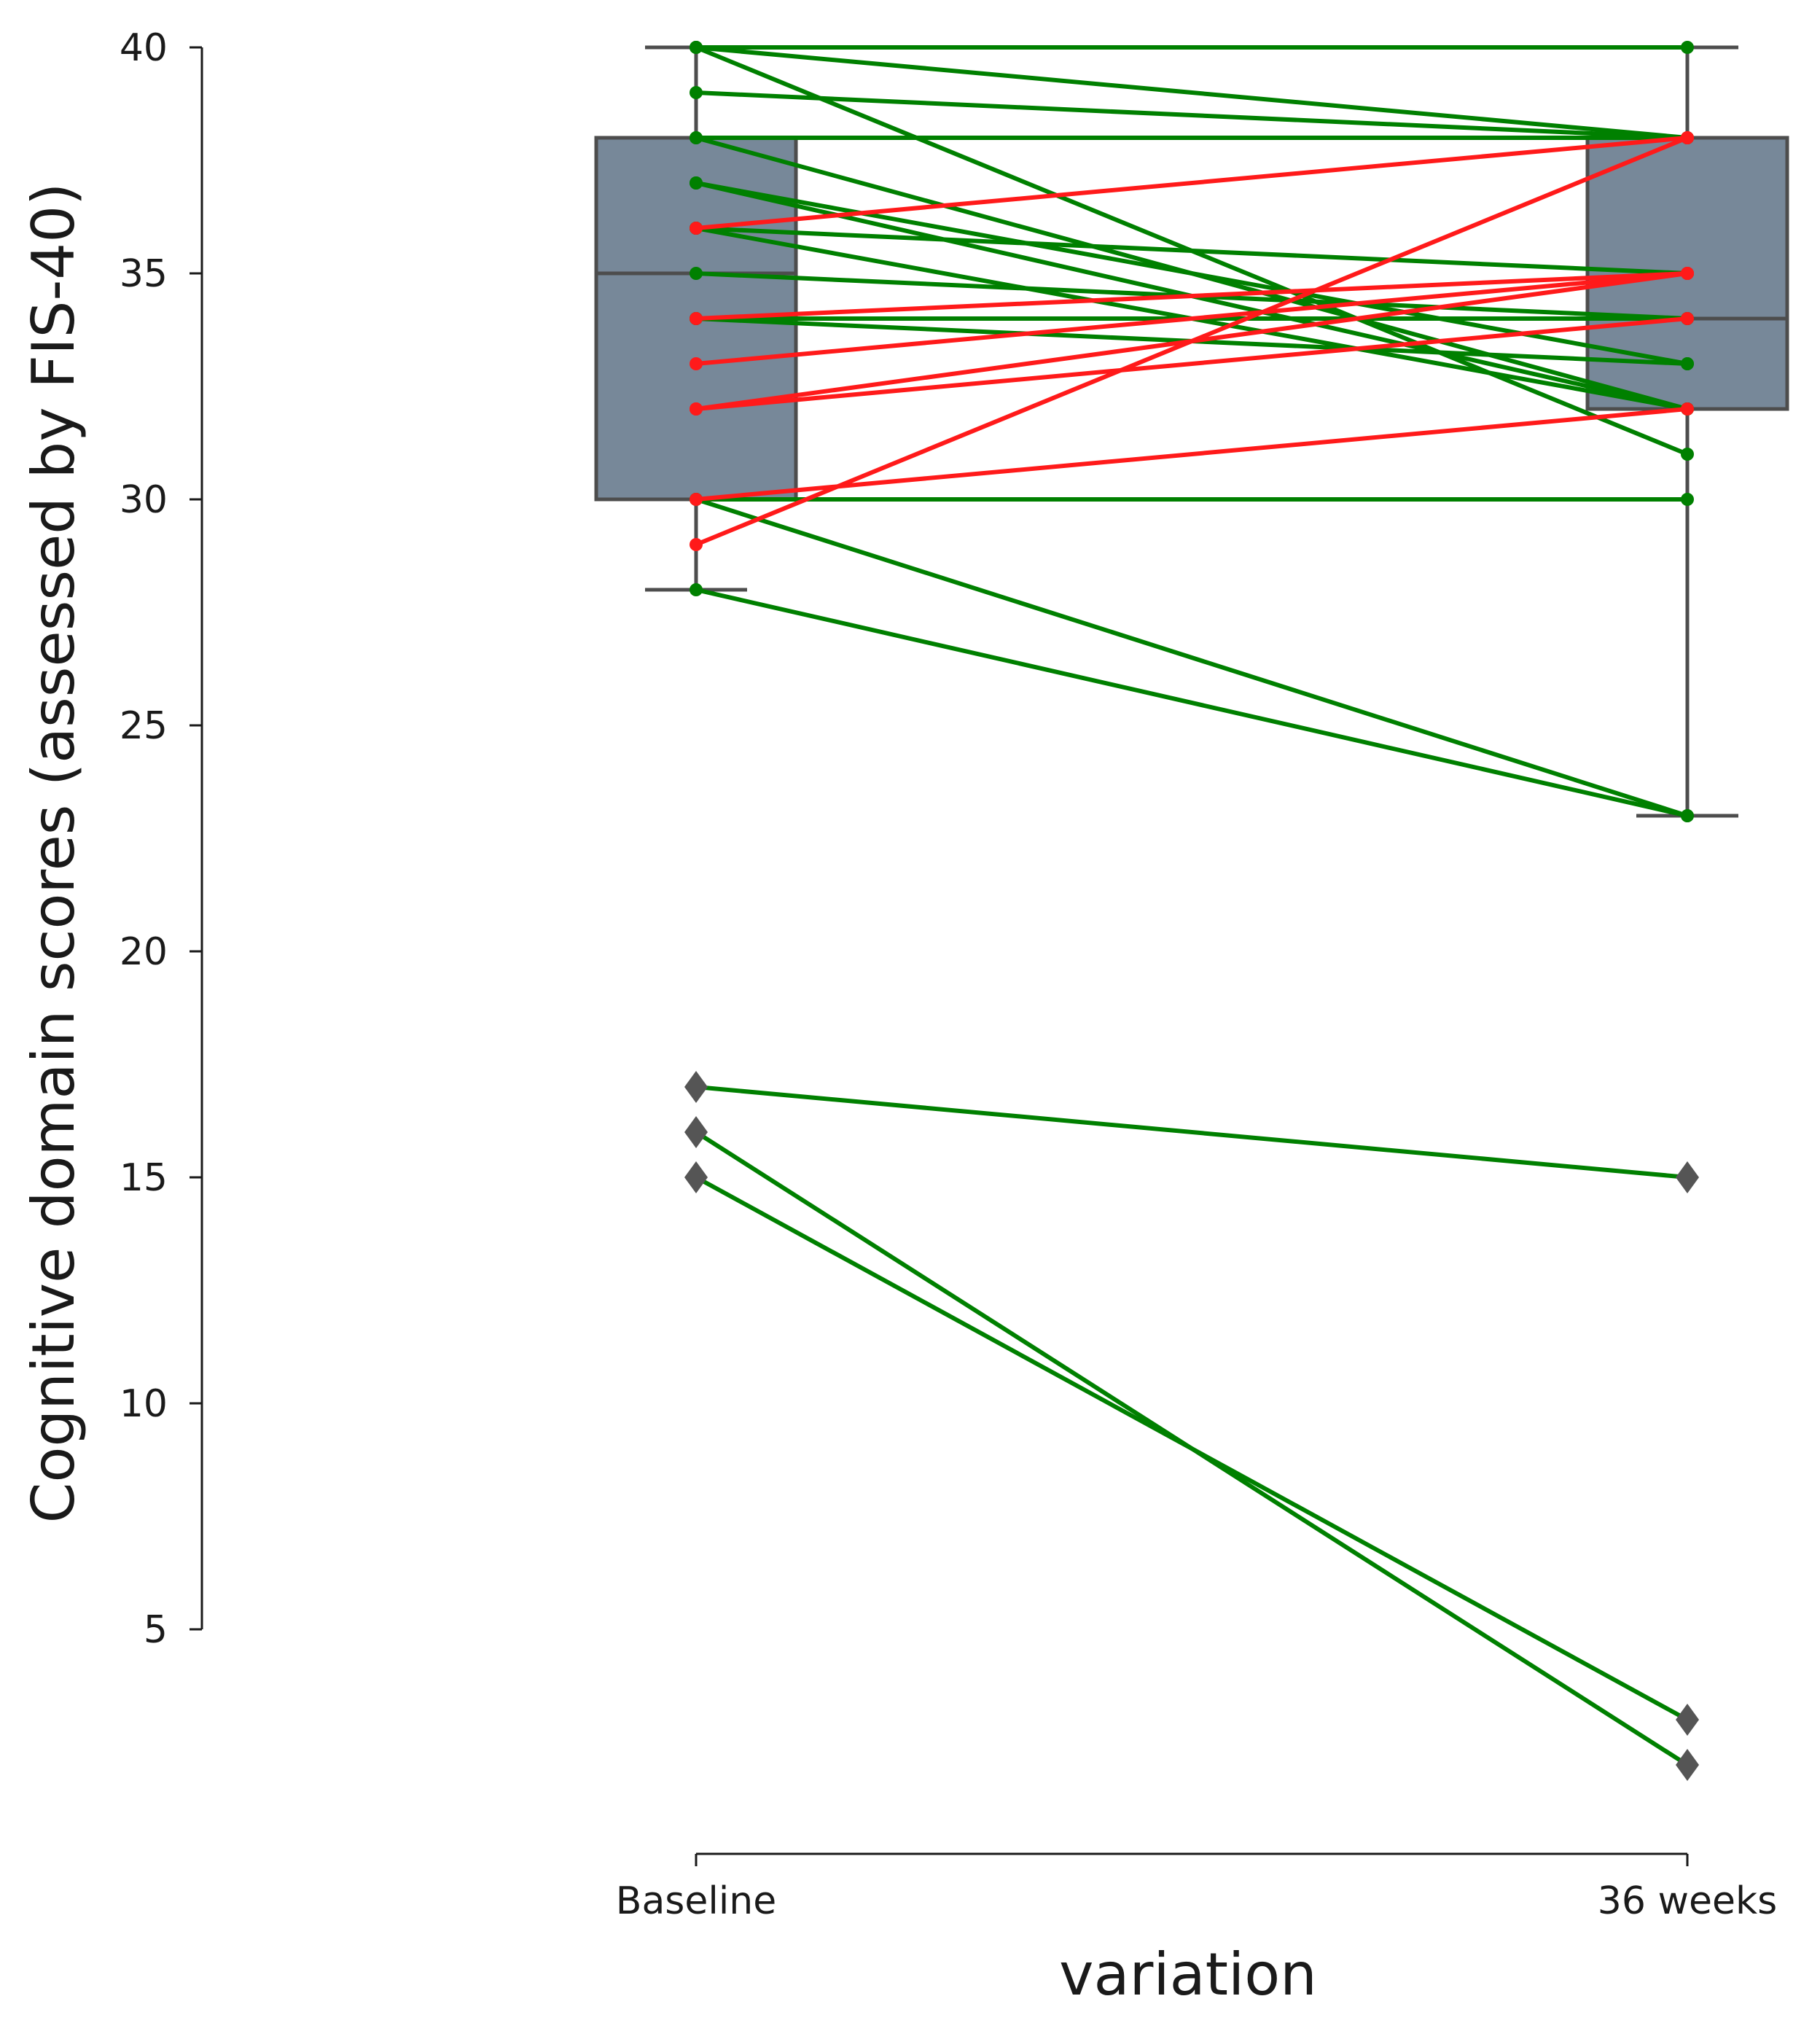 This screenshot has width=1820, height=2031. I want to click on y-tick-label-10: 10, so click(144, 1404).